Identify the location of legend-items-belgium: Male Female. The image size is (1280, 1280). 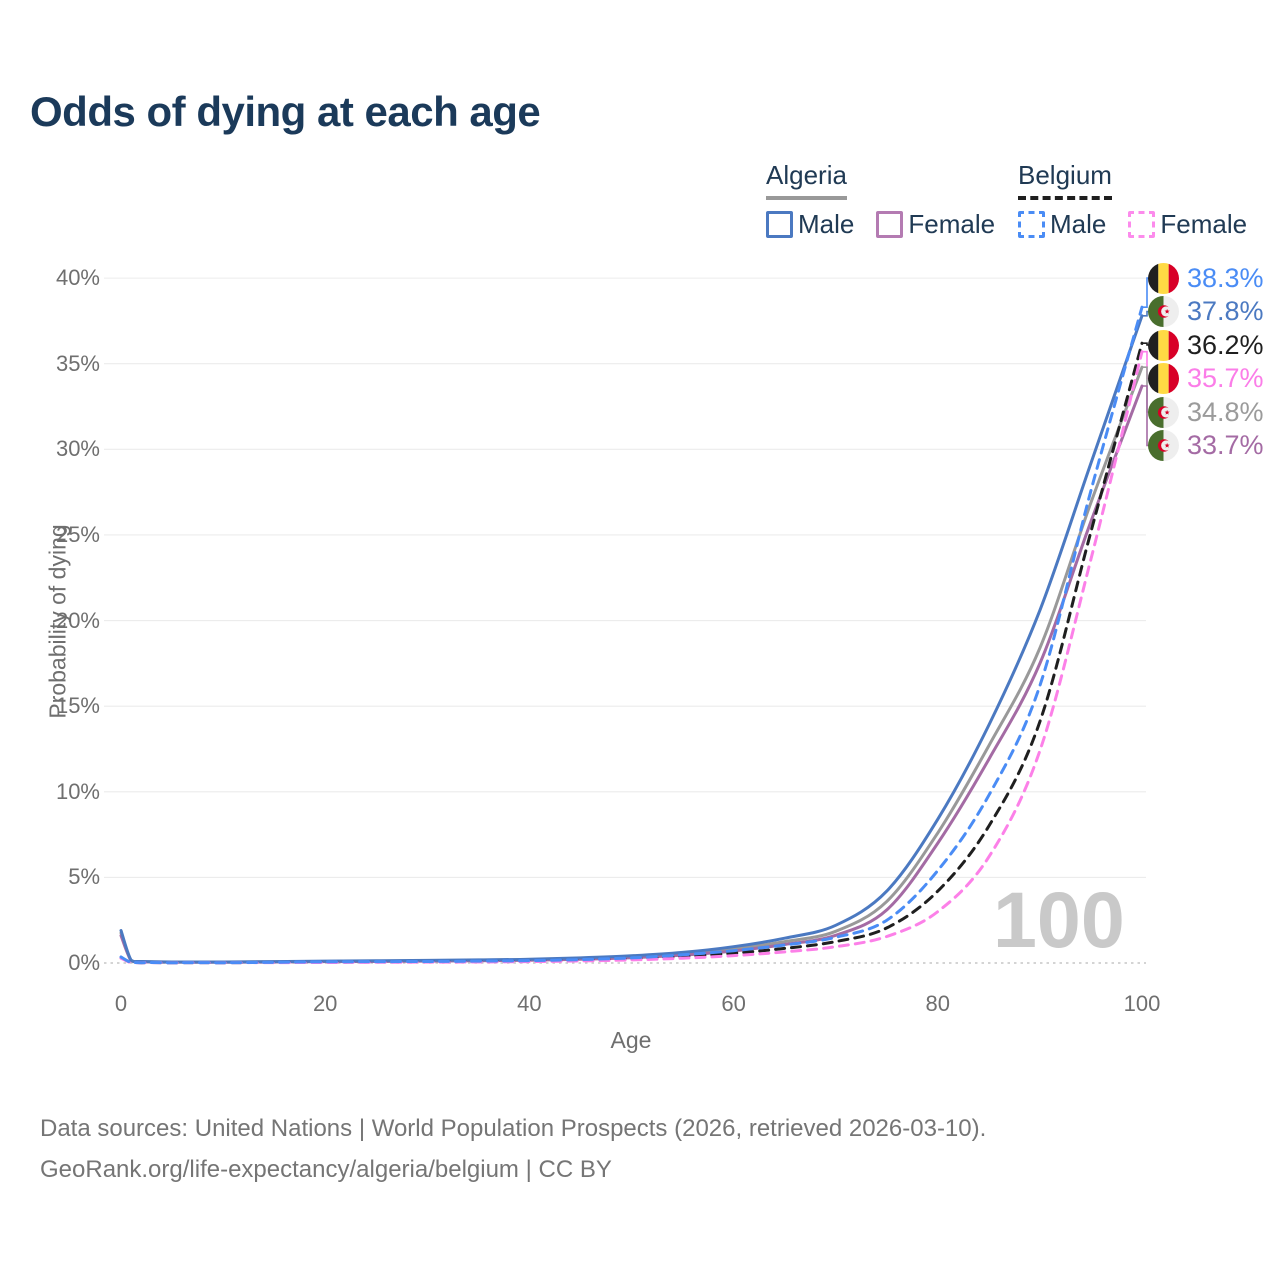
(1132, 224).